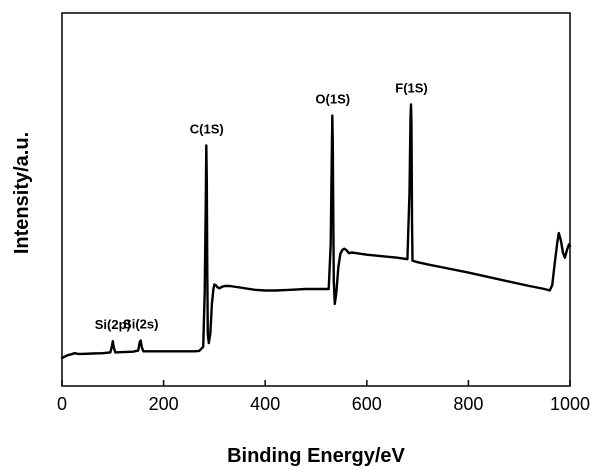 This screenshot has width=598, height=474. I want to click on x-tick-label: 200, so click(164, 404).